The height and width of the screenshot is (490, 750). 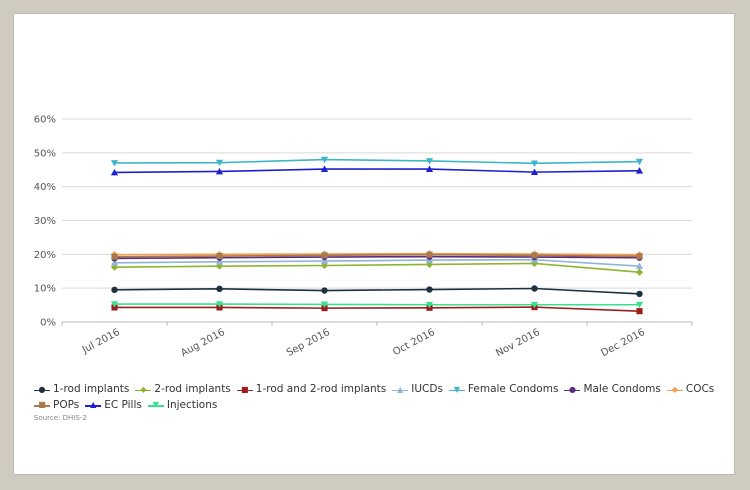 I want to click on legend-item: ● 1-rod implants, so click(x=81, y=389).